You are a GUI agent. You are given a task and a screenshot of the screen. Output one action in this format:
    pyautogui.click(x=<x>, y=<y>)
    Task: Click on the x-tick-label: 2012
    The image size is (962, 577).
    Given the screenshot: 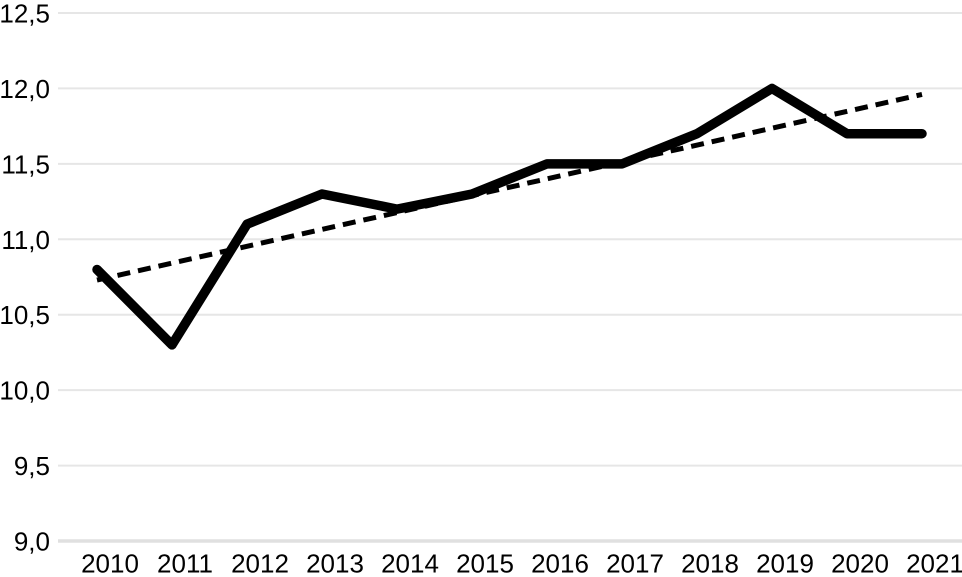 What is the action you would take?
    pyautogui.click(x=260, y=563)
    